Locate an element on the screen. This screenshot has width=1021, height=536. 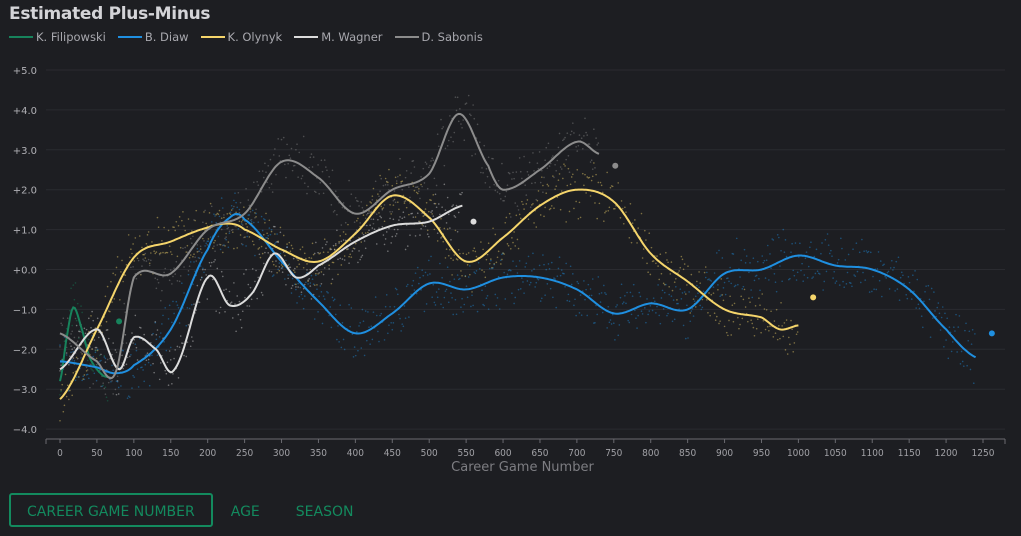
tab-career-game-number: CAREER GAME NUMBER is located at coordinates (111, 510).